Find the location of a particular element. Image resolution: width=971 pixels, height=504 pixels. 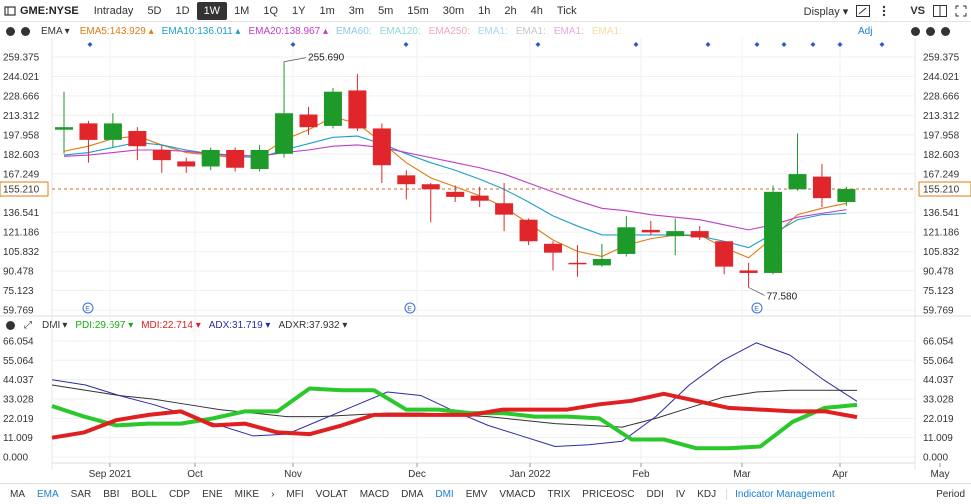

indicator-cdp: CDP is located at coordinates (179, 494).